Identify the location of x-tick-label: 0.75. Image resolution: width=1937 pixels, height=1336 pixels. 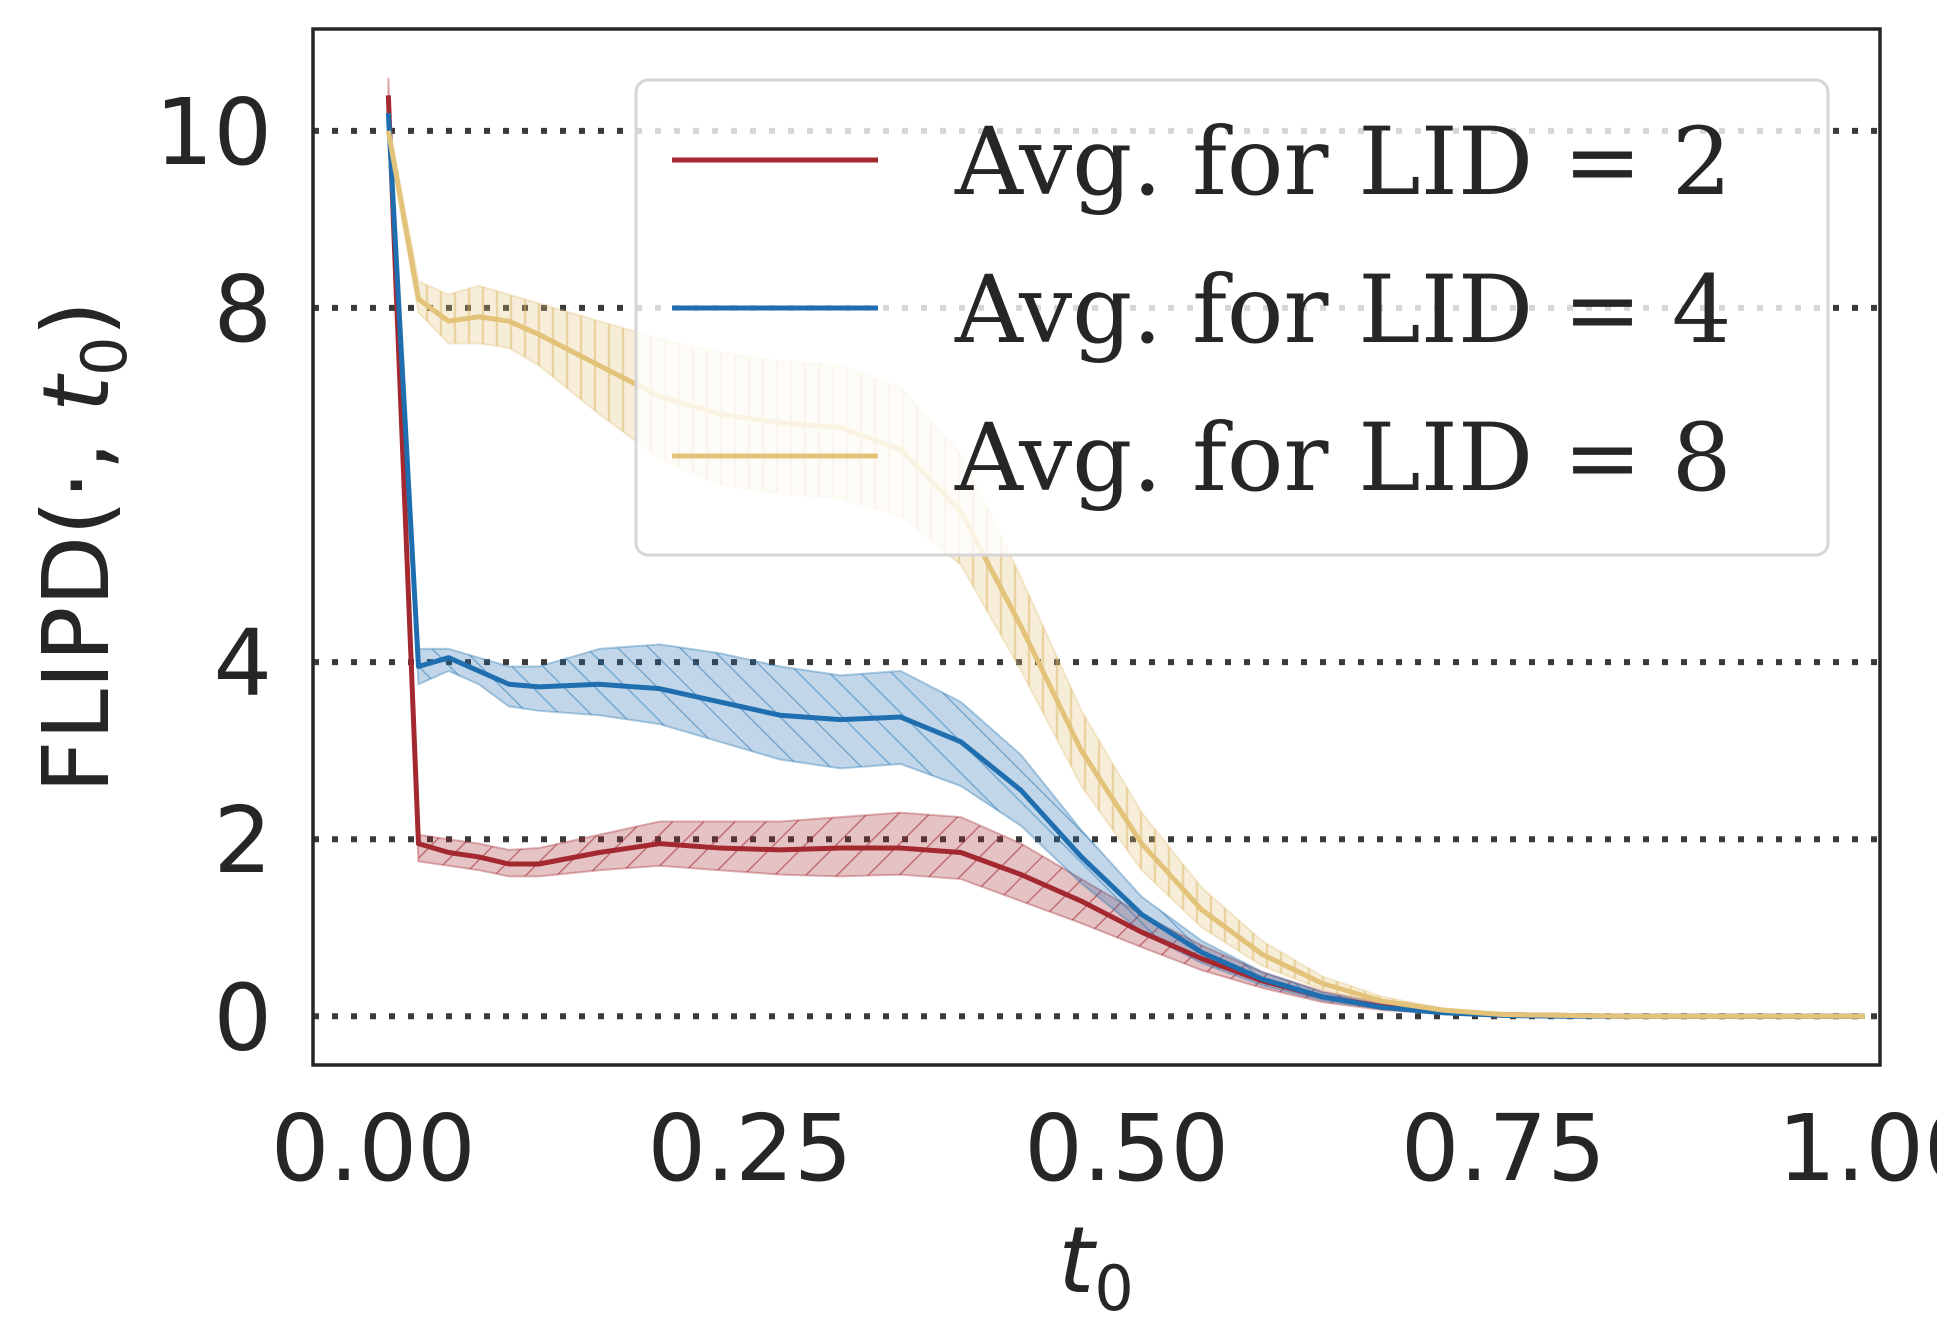
(1503, 1148).